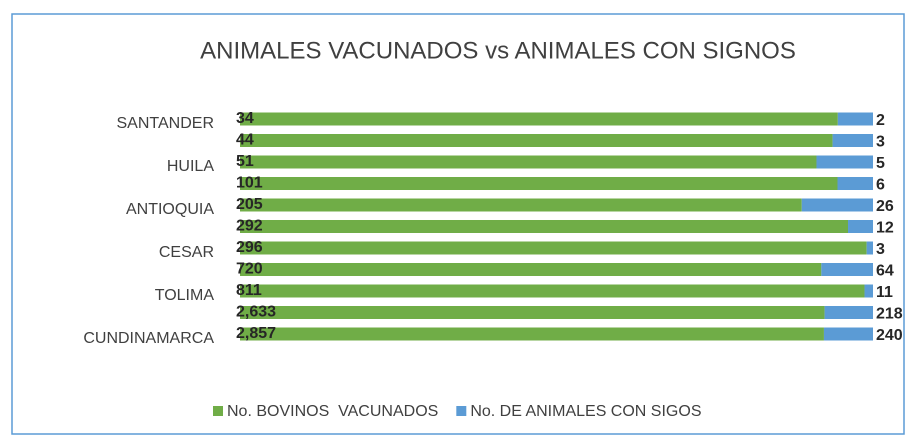 Image resolution: width=916 pixels, height=444 pixels. Describe the element at coordinates (249, 204) in the screenshot. I see `data-label: 205` at that location.